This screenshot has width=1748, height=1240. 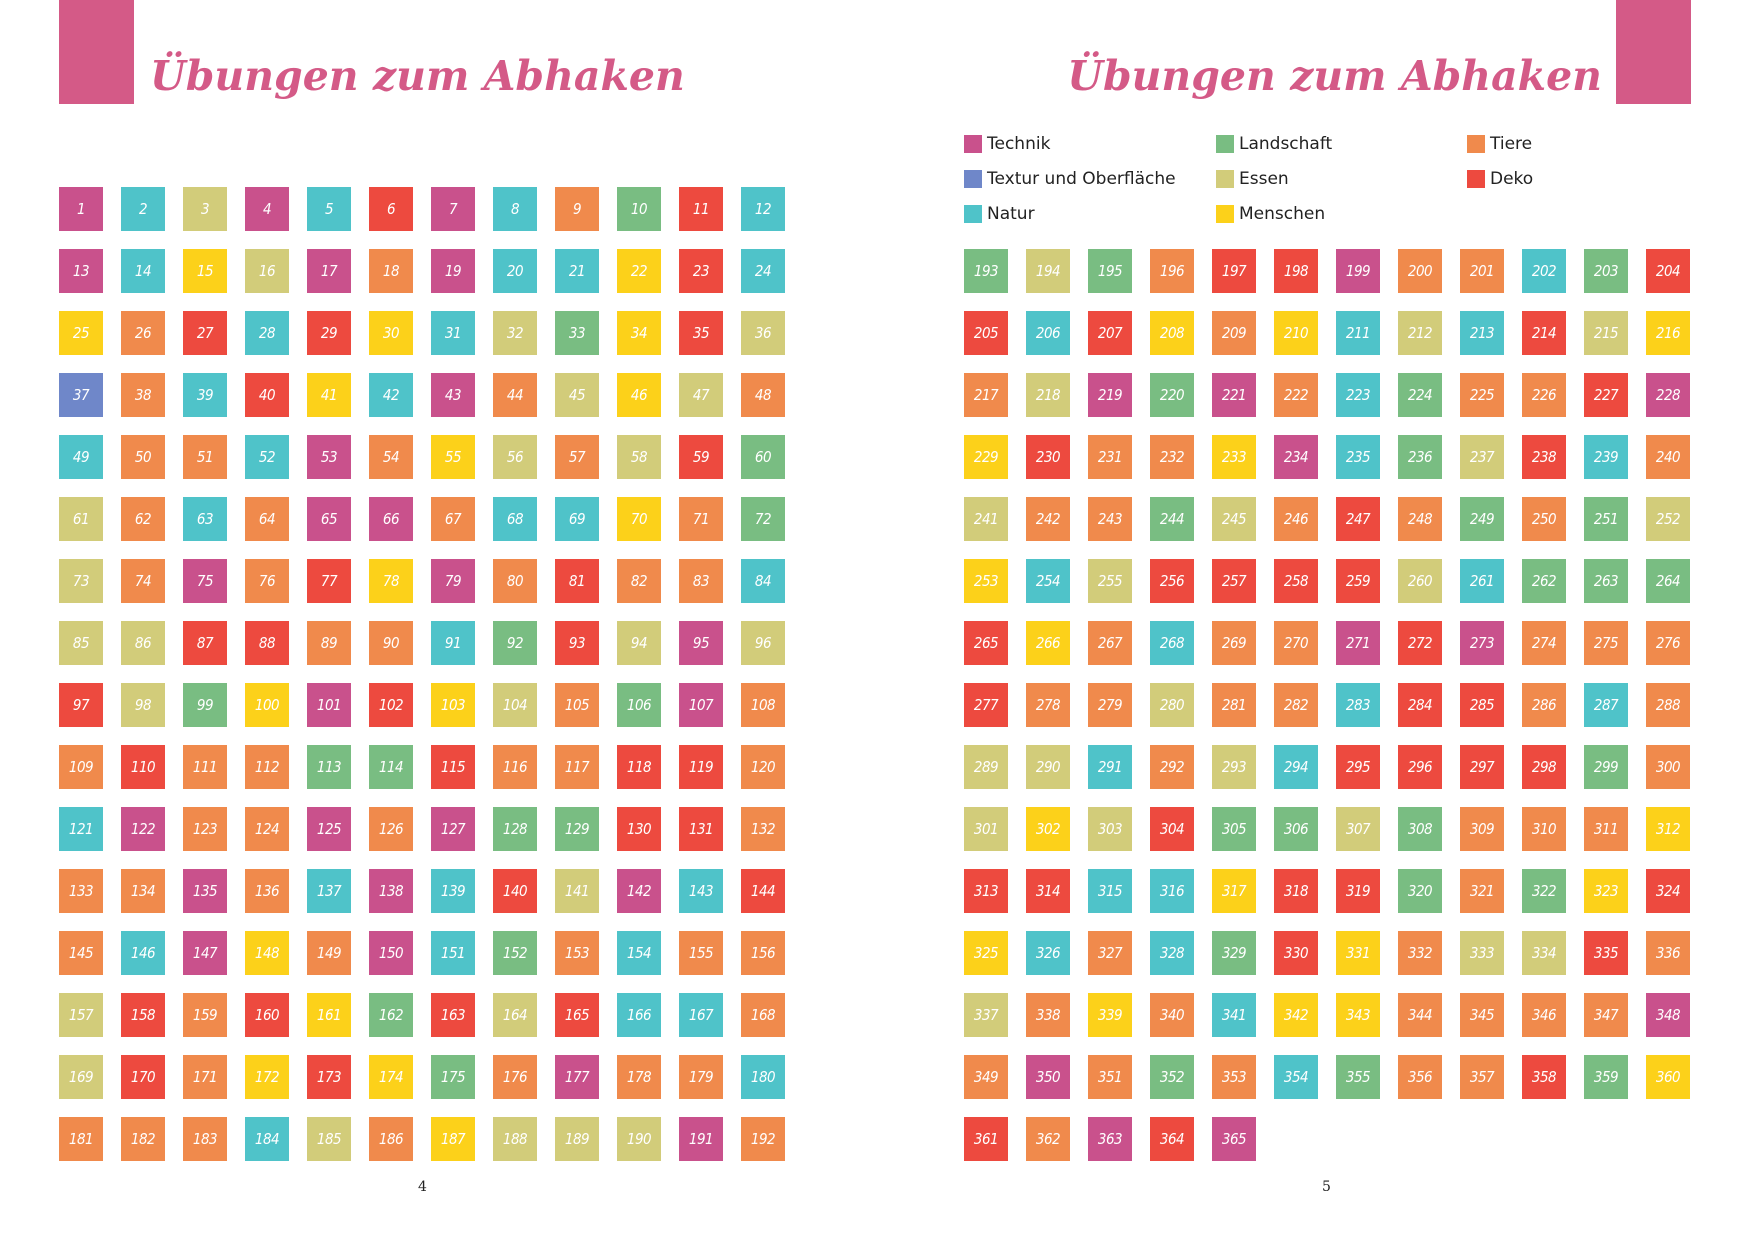 What do you see at coordinates (1668, 519) in the screenshot?
I see `exercise-tile: 252` at bounding box center [1668, 519].